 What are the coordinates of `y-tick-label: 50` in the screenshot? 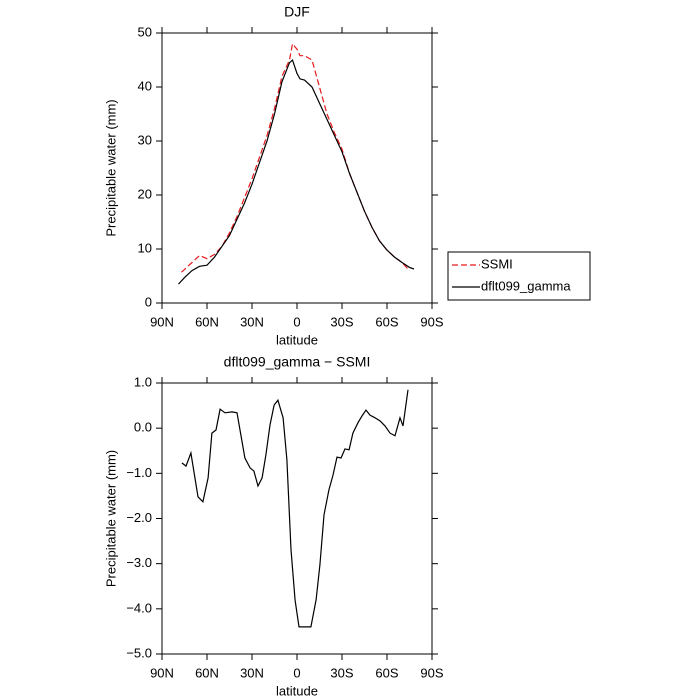 It's located at (145, 31).